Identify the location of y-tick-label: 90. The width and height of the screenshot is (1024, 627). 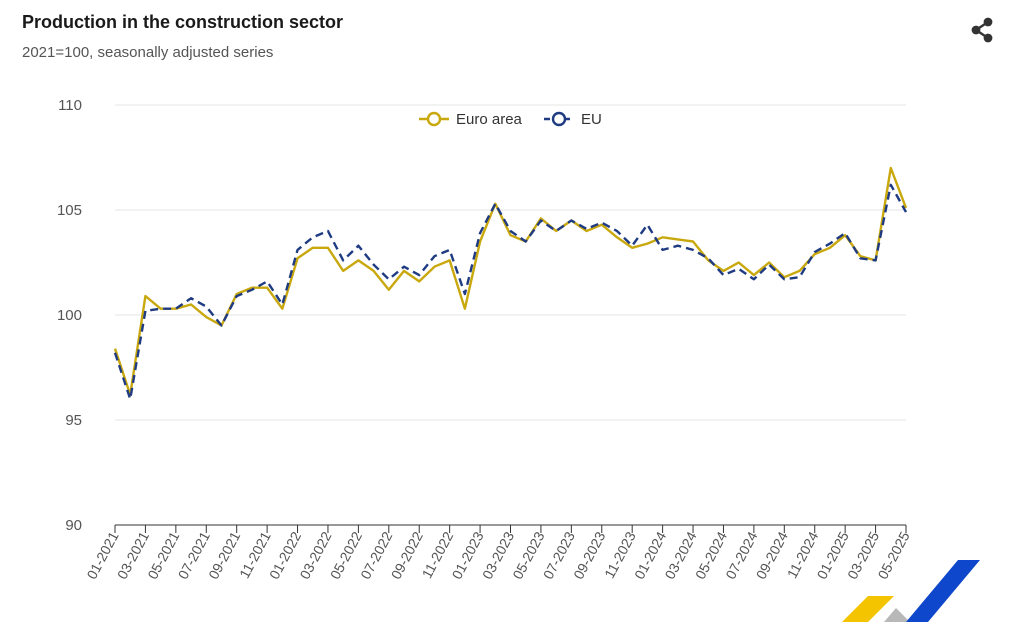
(73, 525).